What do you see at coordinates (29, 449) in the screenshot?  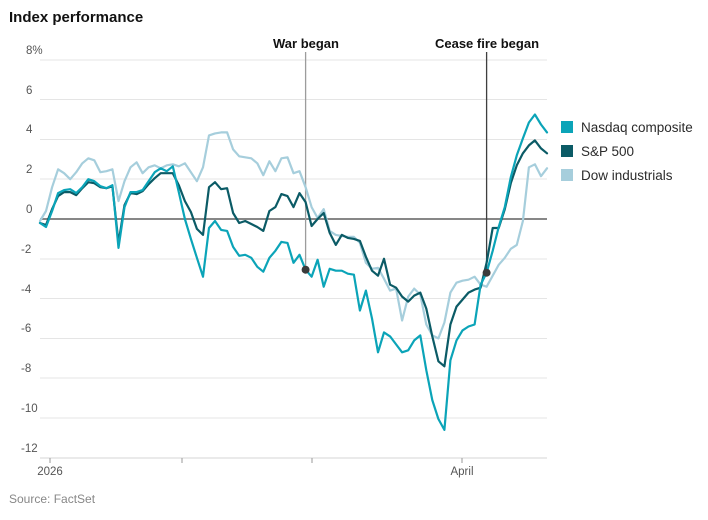 I see `y-axis-label: -12` at bounding box center [29, 449].